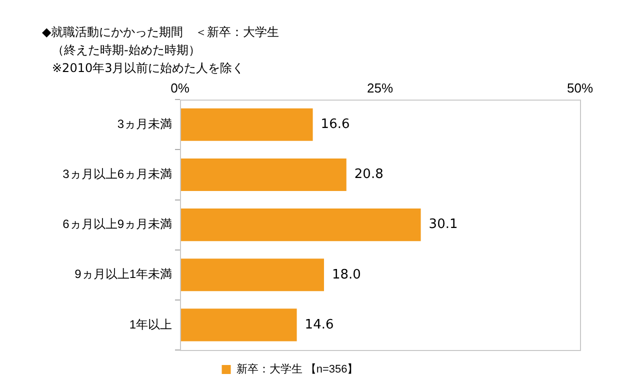 The width and height of the screenshot is (622, 391). I want to click on data-label: 18.0, so click(346, 274).